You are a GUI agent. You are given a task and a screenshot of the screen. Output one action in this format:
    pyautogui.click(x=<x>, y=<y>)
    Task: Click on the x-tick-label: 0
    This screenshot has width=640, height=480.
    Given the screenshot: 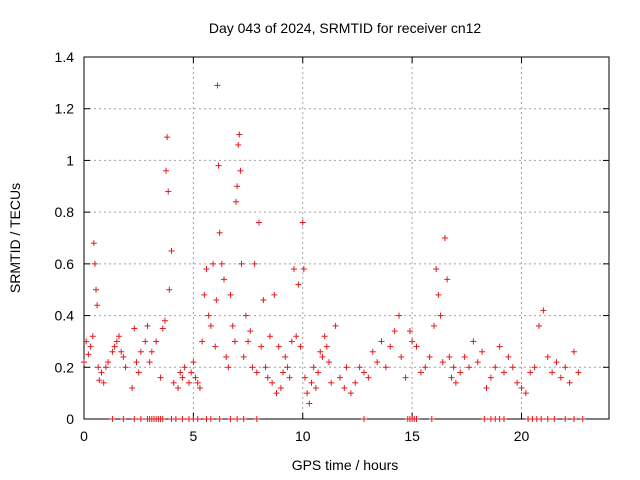 What is the action you would take?
    pyautogui.click(x=84, y=436)
    